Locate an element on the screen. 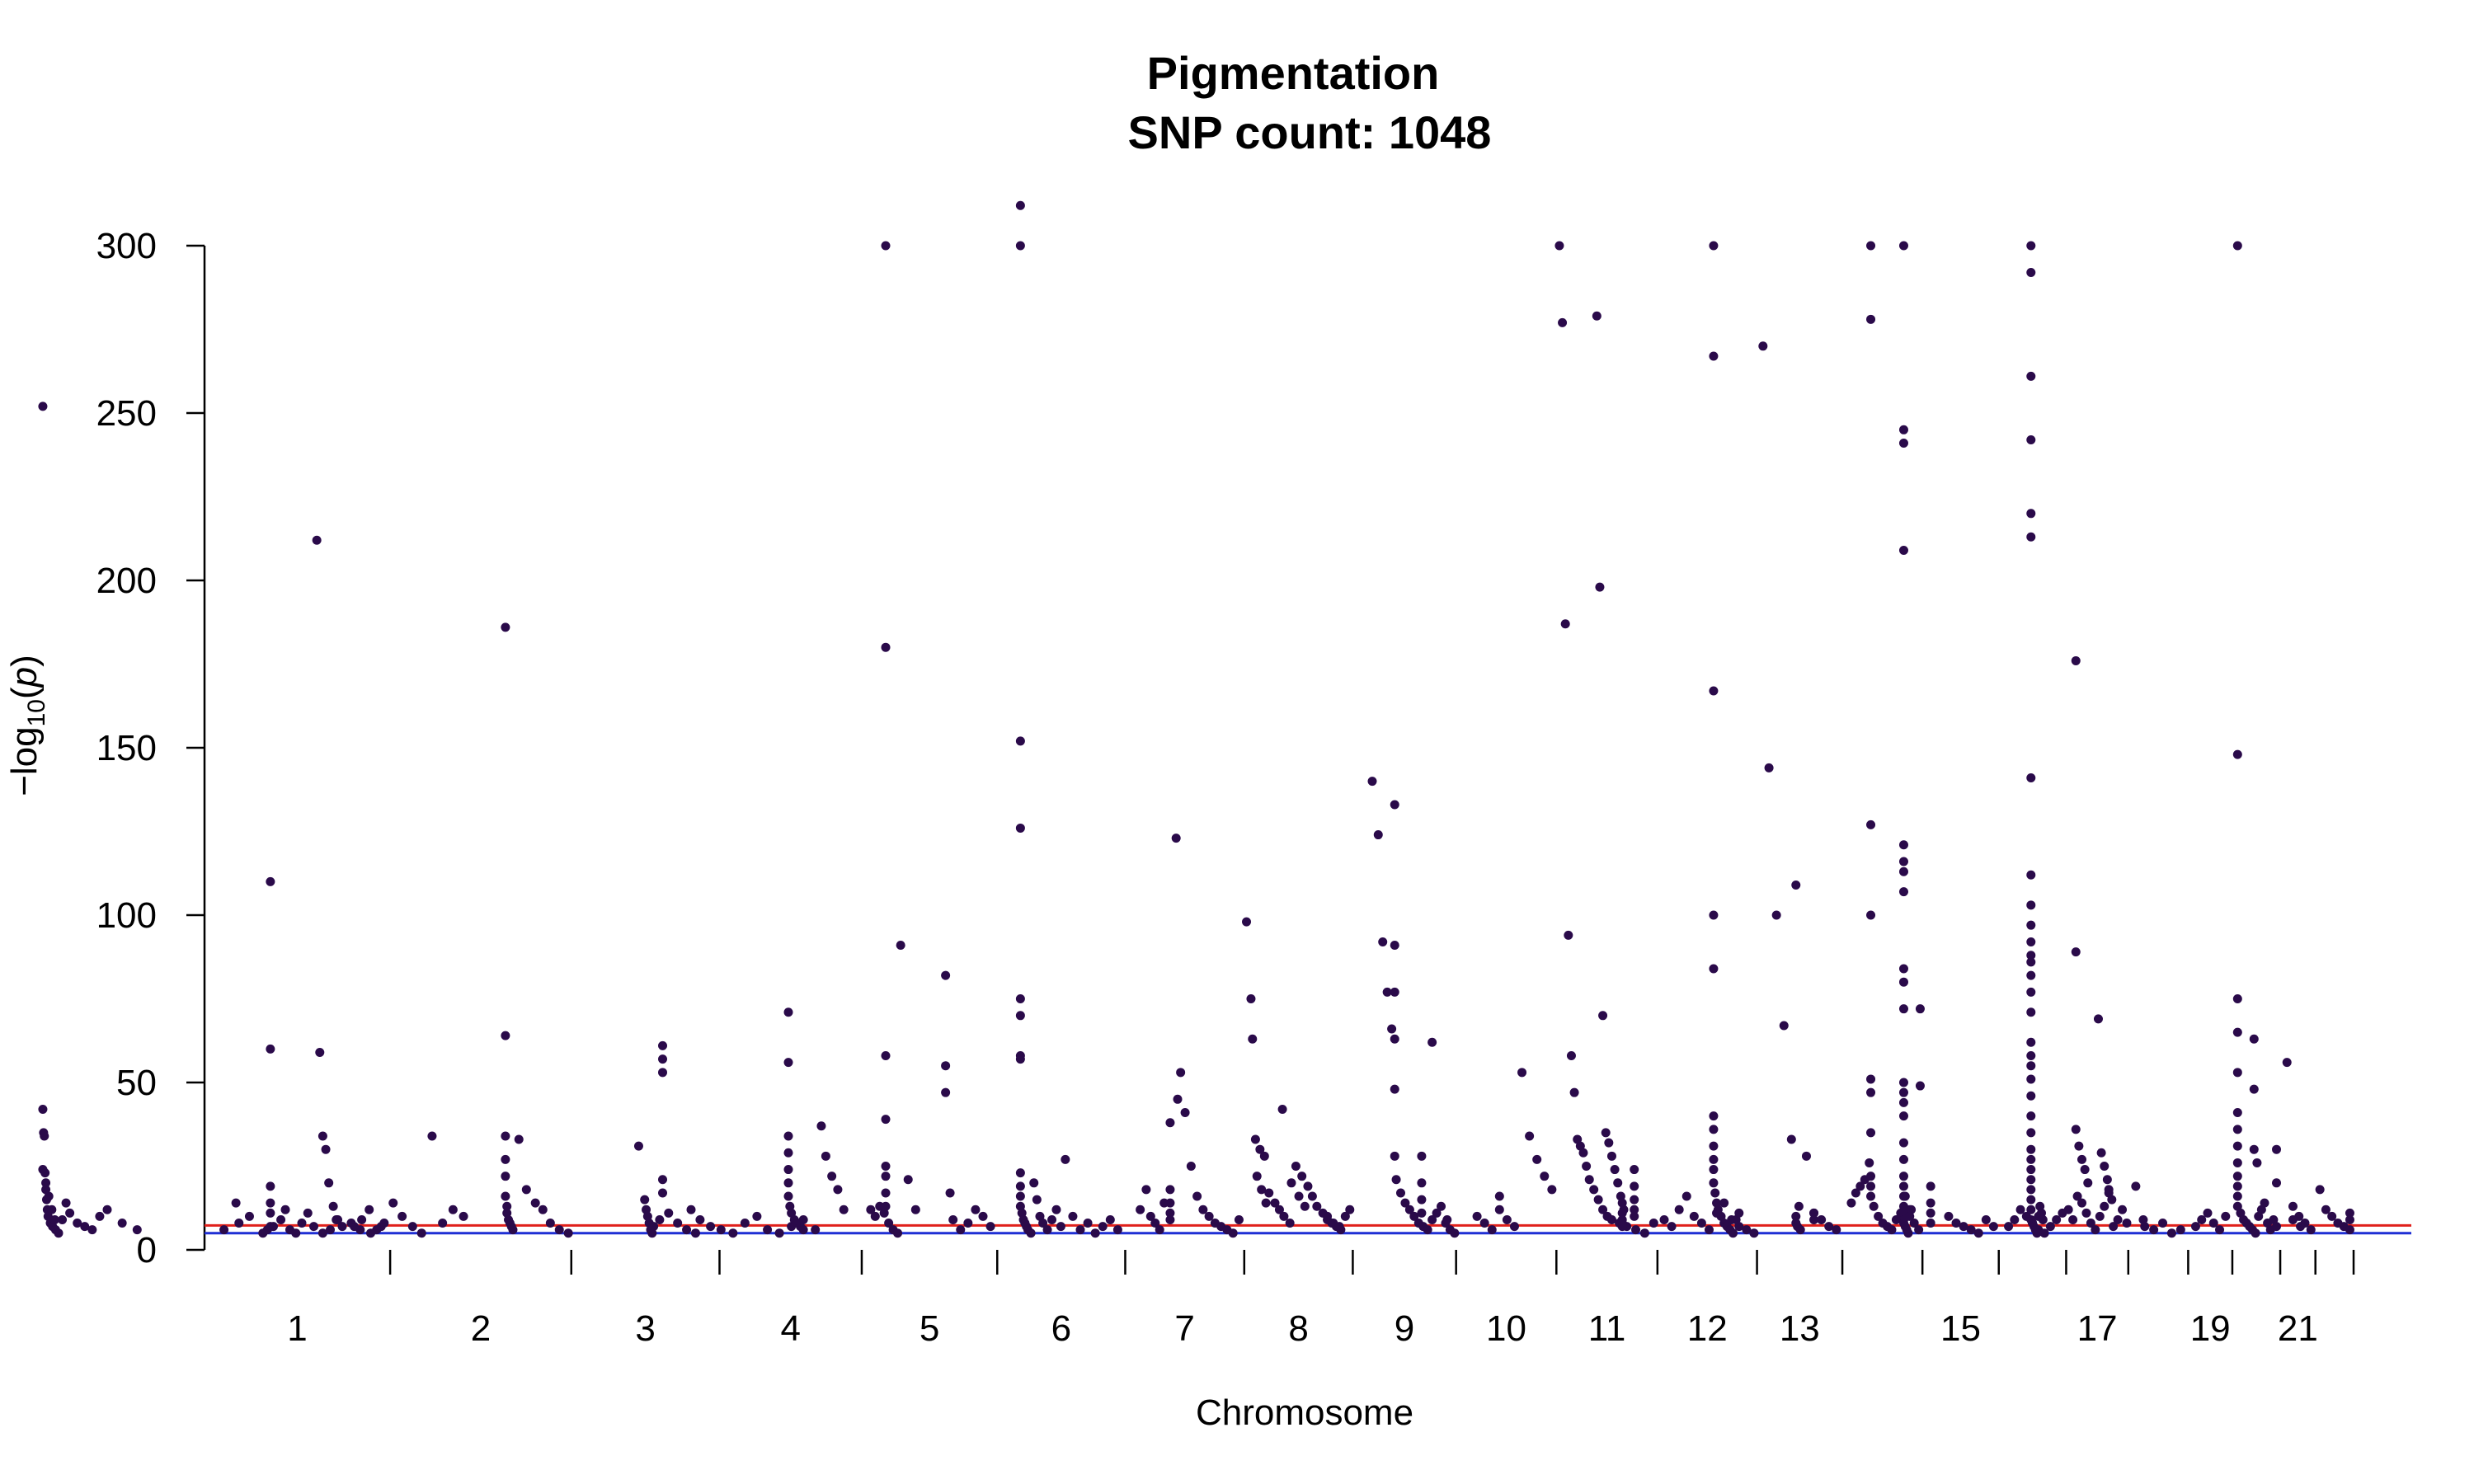 This screenshot has width=2474, height=1484. x-tick-label: 17 is located at coordinates (2097, 1328).